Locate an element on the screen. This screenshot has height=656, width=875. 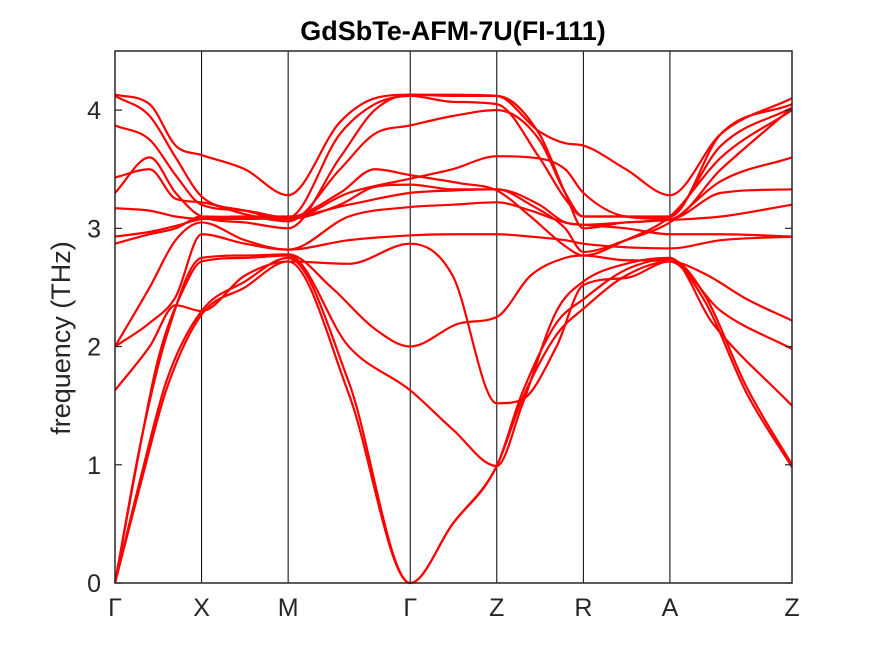
x-tick-label: A is located at coordinates (670, 608).